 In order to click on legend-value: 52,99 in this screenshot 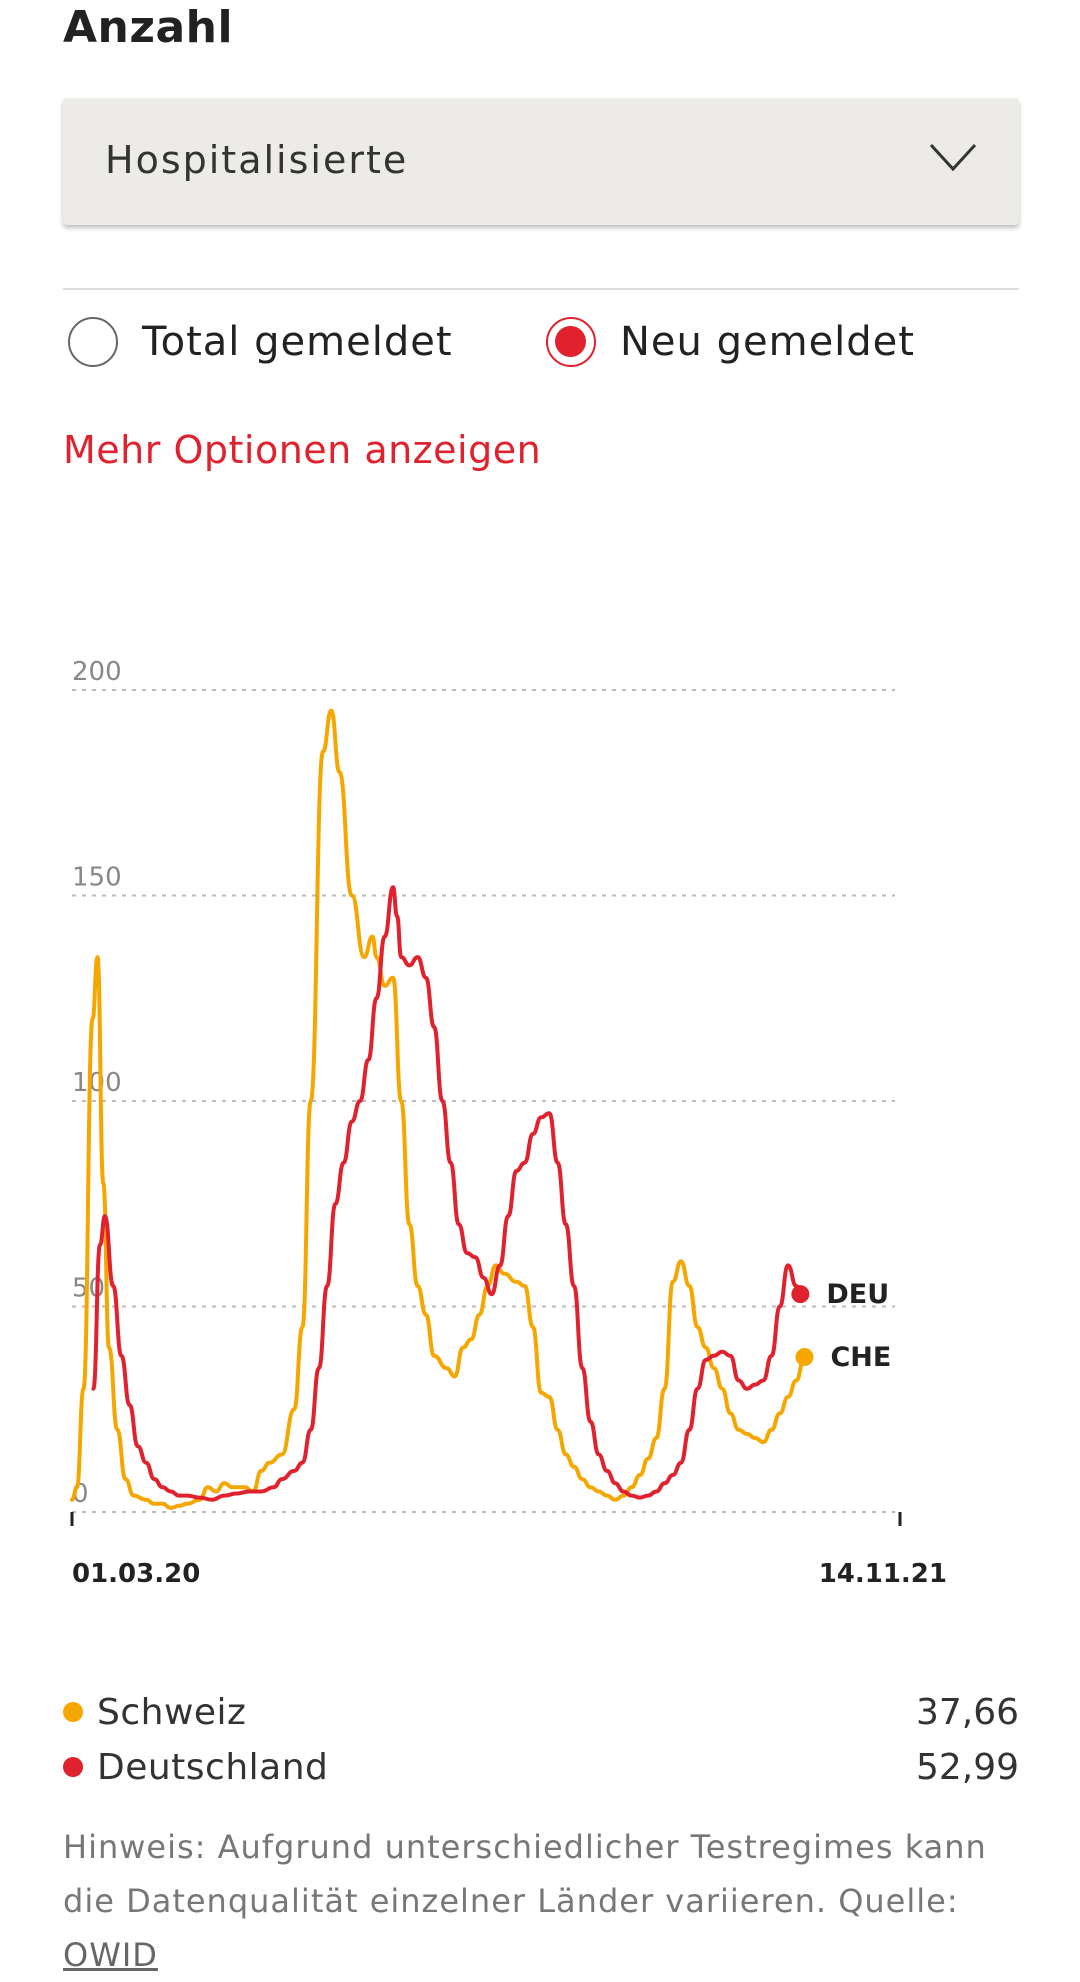, I will do `click(967, 1767)`.